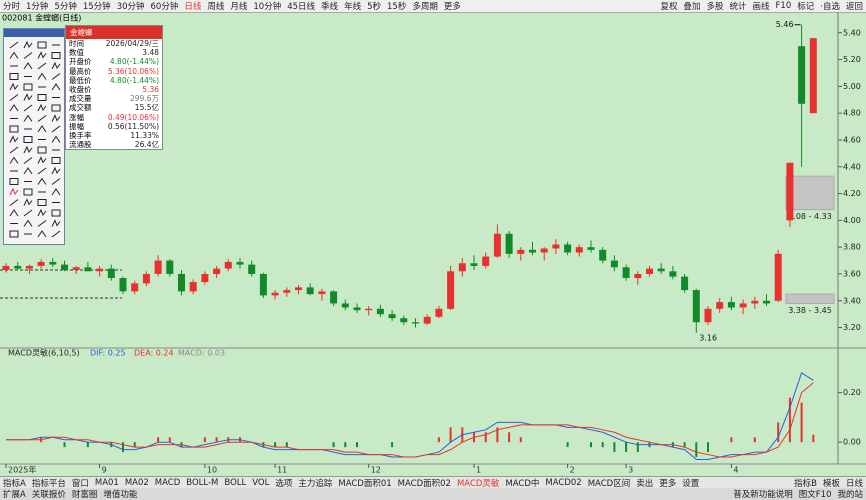  Describe the element at coordinates (216, 7) in the screenshot. I see `period-button: 周线` at that location.